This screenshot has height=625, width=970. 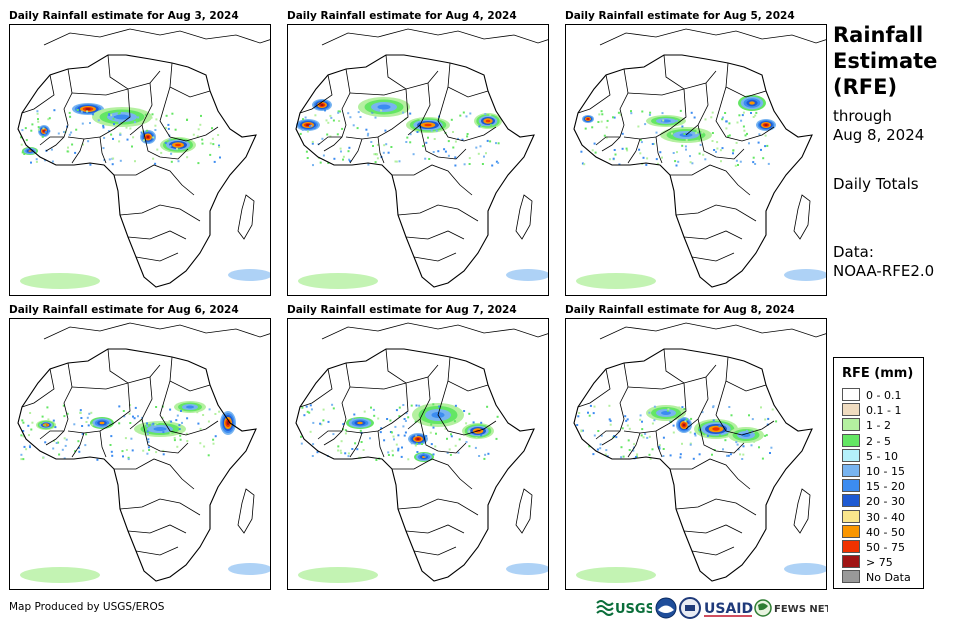 I want to click on legend-item: 0.1 - 1, so click(x=871, y=410).